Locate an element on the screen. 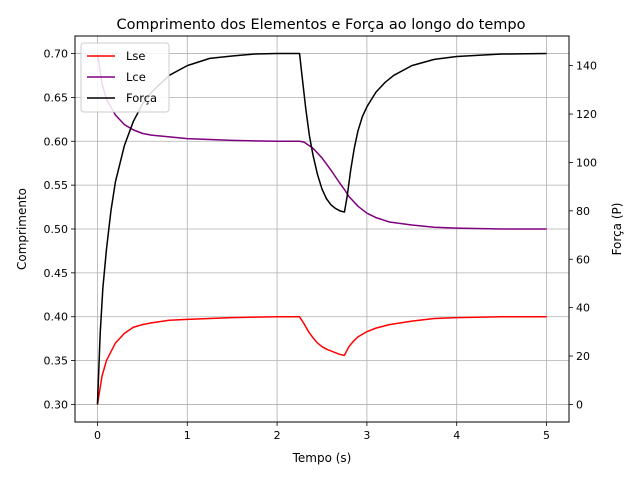  y-right-tick-label: 20 is located at coordinates (583, 356).